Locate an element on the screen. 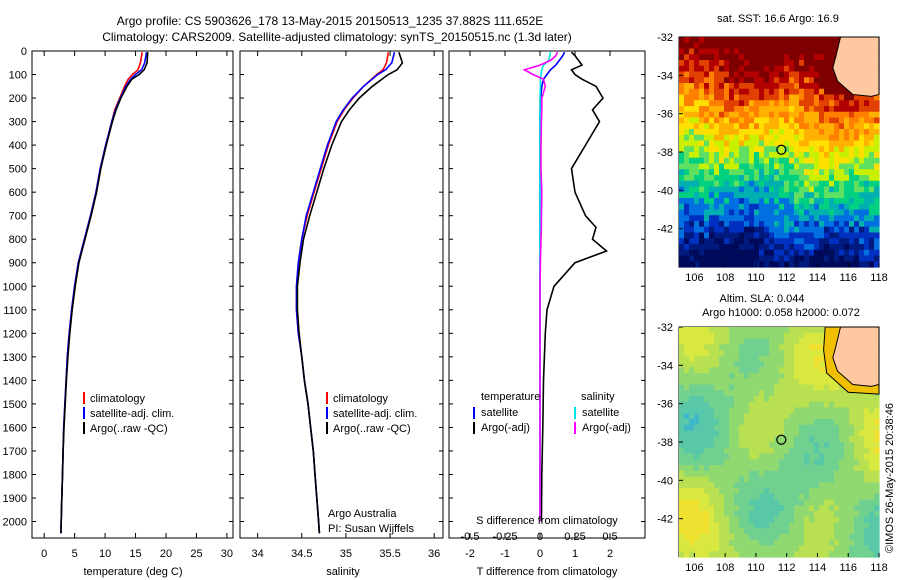 Image resolution: width=900 pixels, height=580 pixels. y-tick-label: 1700 is located at coordinates (15, 452).